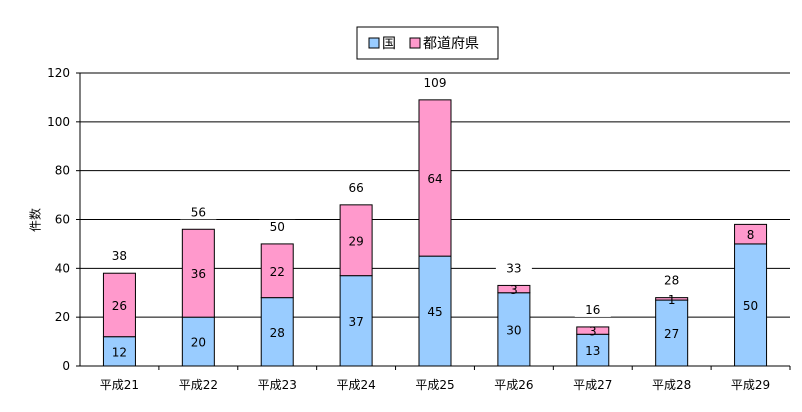 This screenshot has height=412, width=802. What do you see at coordinates (58, 73) in the screenshot?
I see `y-tick-label: 120` at bounding box center [58, 73].